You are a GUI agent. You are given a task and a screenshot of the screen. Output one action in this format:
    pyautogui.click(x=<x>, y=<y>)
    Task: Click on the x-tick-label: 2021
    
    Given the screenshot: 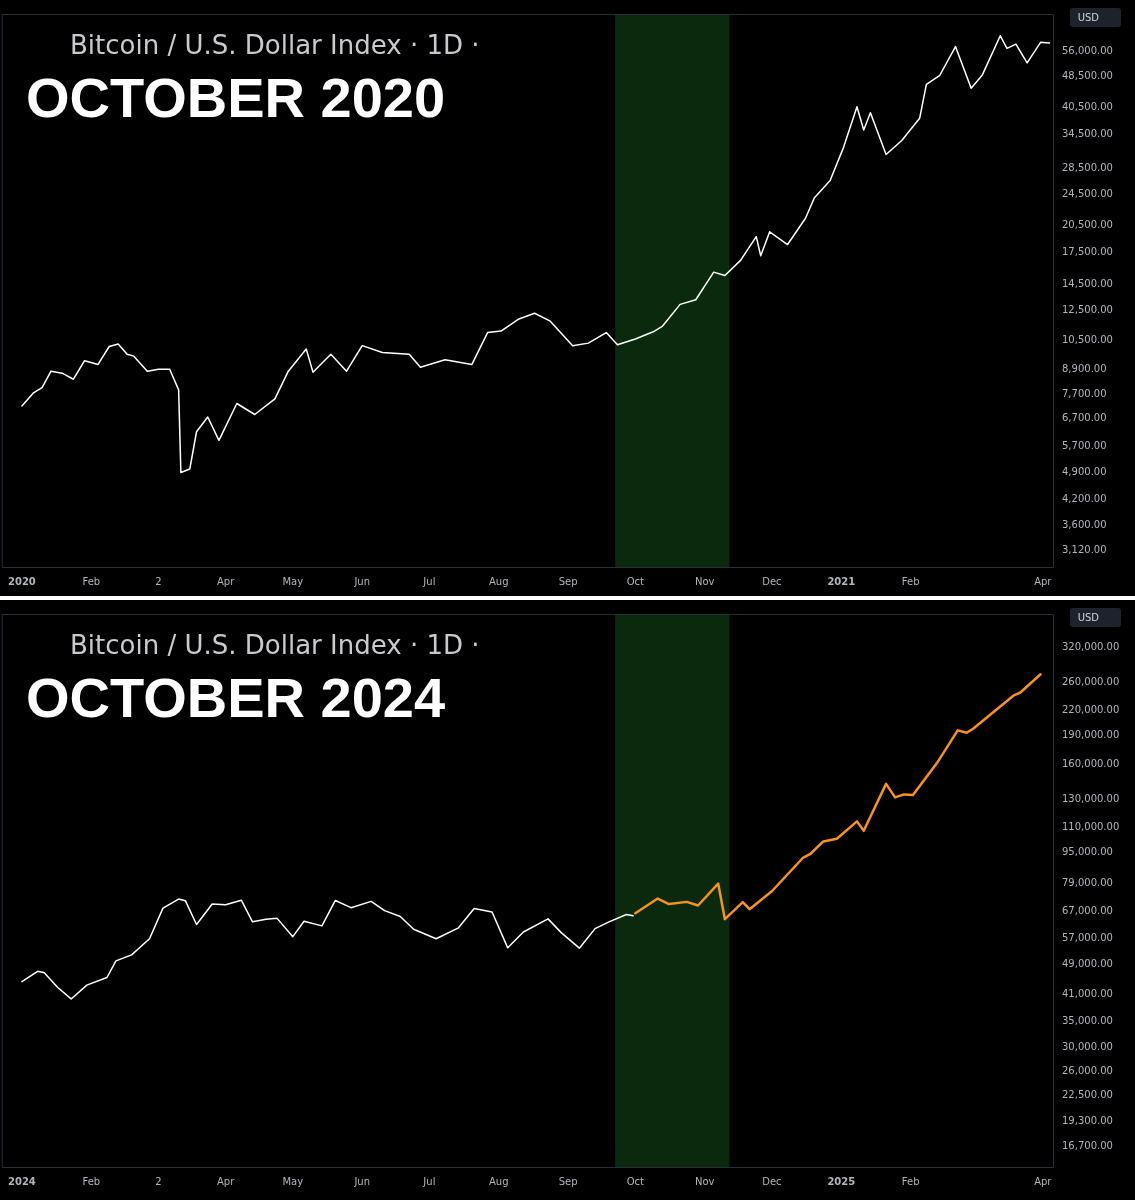 What is the action you would take?
    pyautogui.click(x=841, y=581)
    